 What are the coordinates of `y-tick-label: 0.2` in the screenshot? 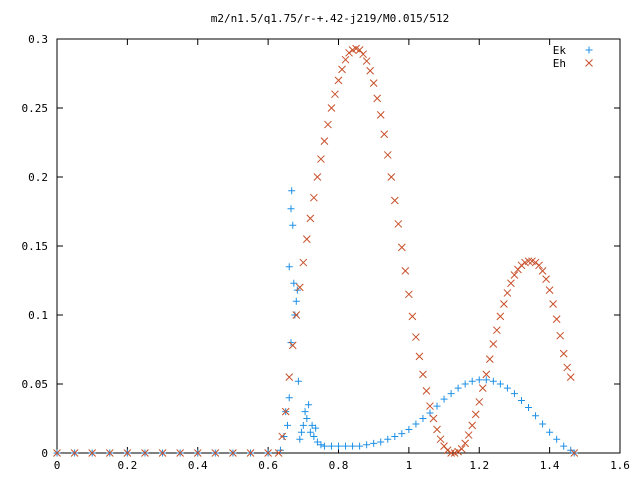 It's located at (38, 177).